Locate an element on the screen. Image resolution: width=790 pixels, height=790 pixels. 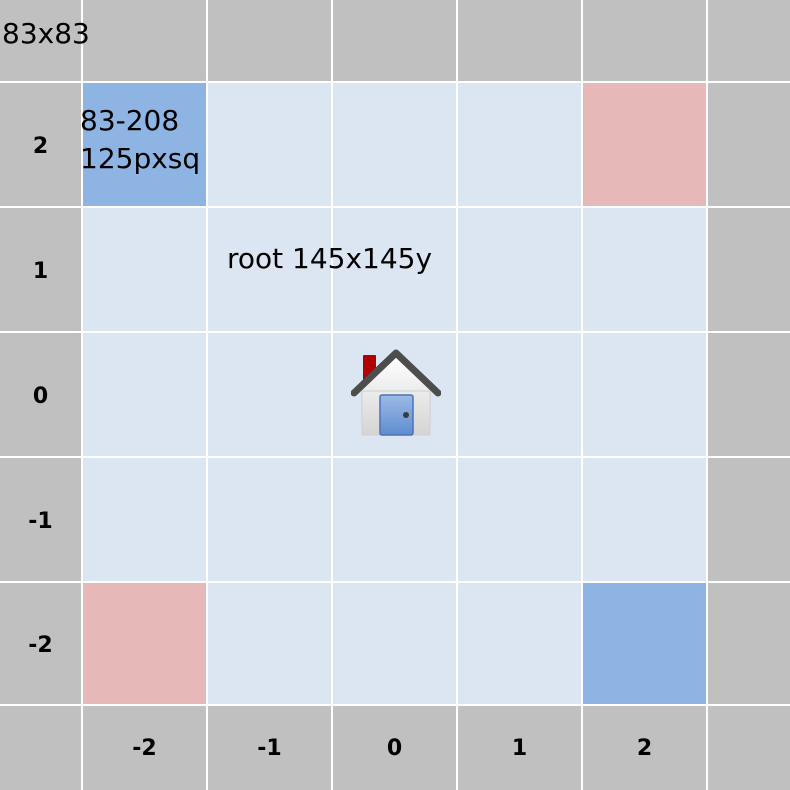
row-label: 2 is located at coordinates (40, 146).